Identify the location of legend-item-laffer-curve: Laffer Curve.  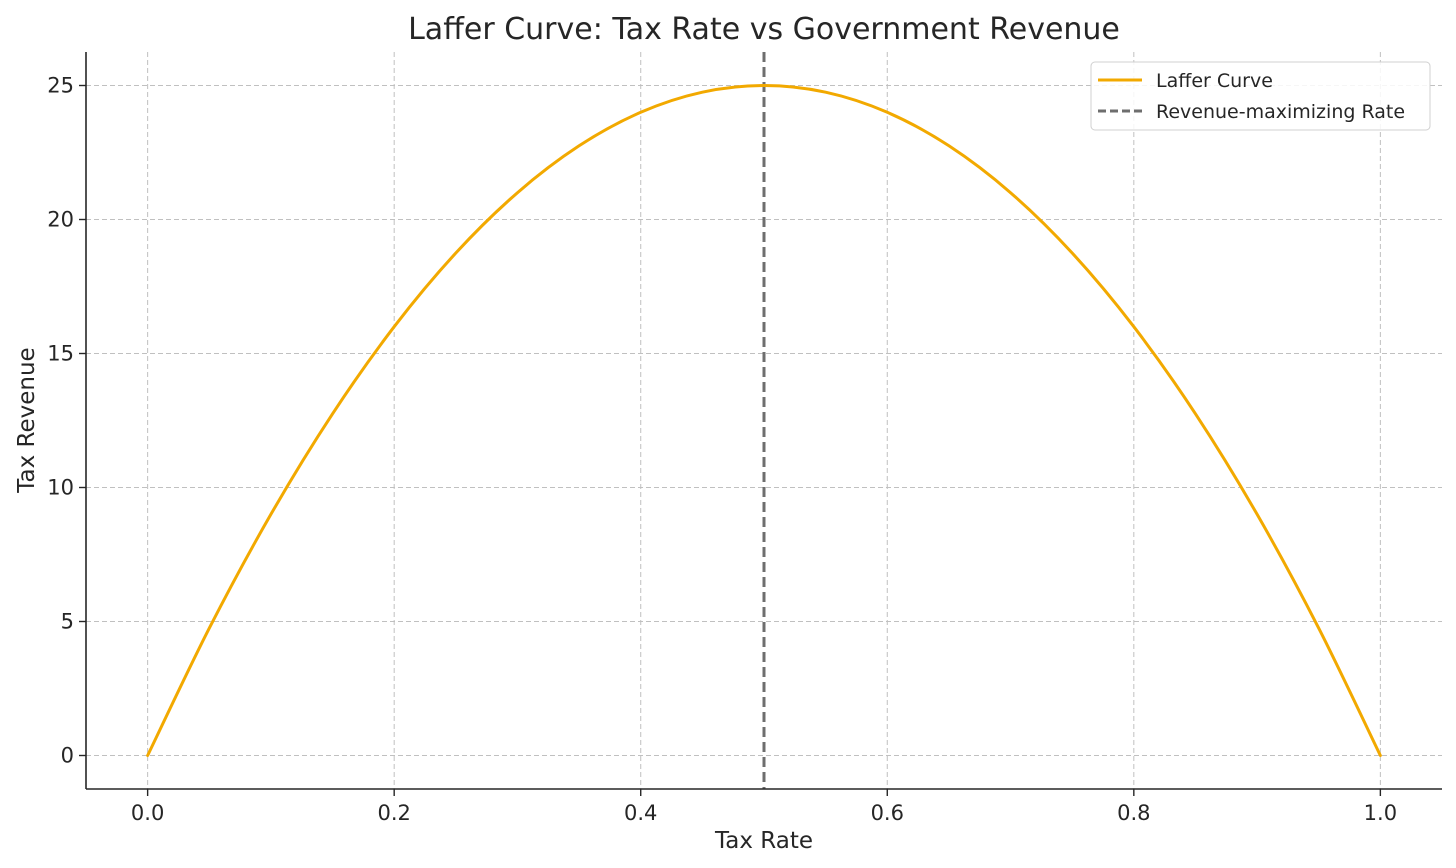
(1185, 81).